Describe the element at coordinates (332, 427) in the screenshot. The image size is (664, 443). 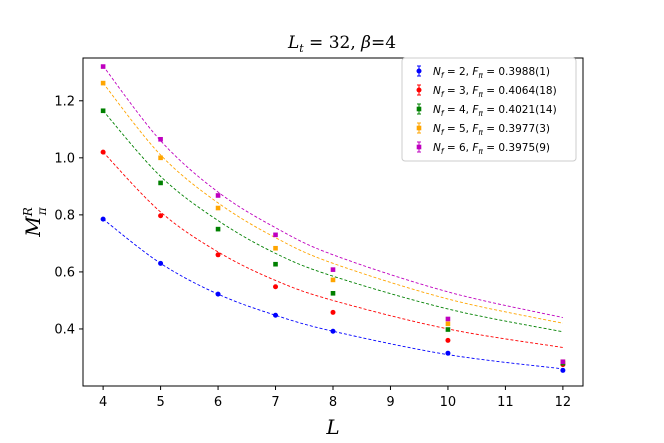
I see `x-axis-label: L` at that location.